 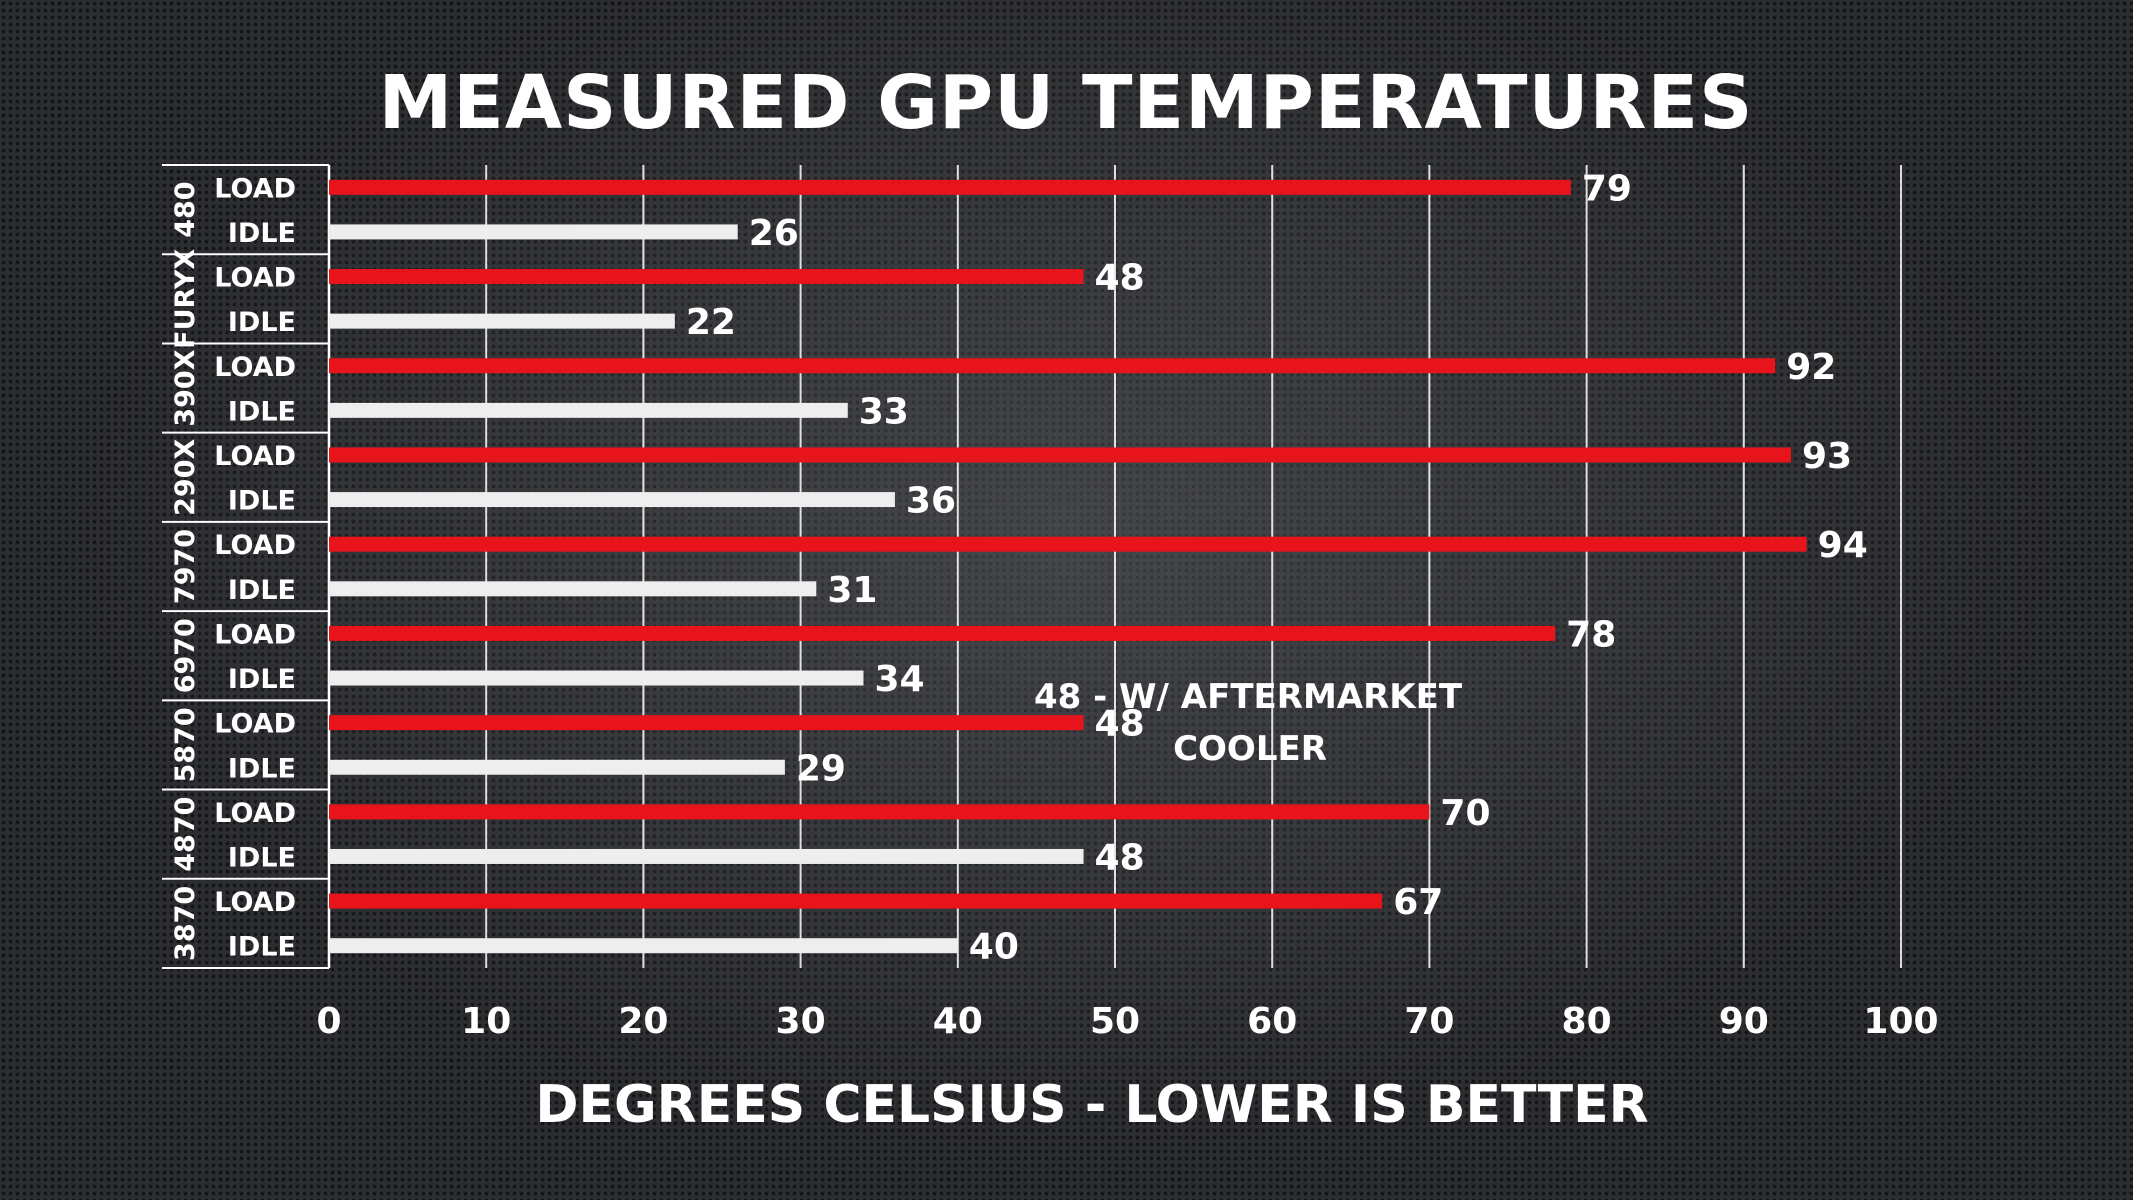 What do you see at coordinates (502, 321) in the screenshot?
I see `bar-FURYX-idle` at bounding box center [502, 321].